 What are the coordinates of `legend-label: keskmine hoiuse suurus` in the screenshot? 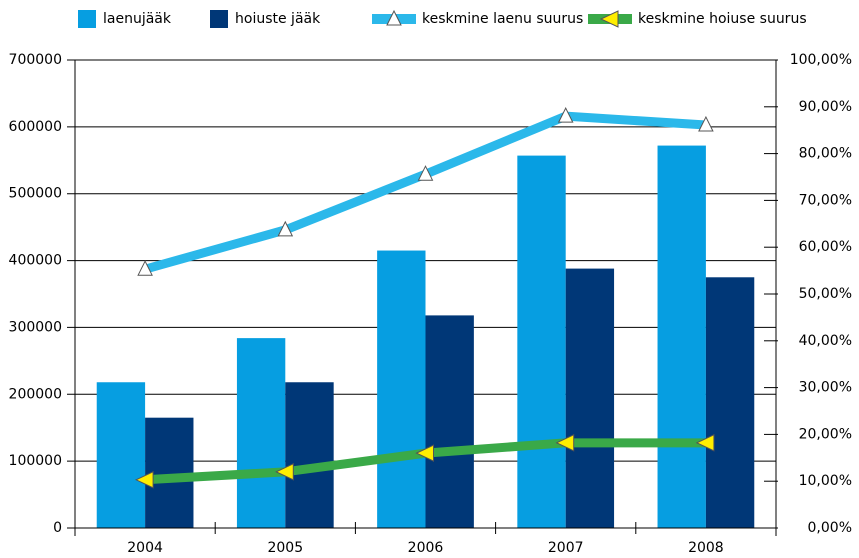 It's located at (722, 19).